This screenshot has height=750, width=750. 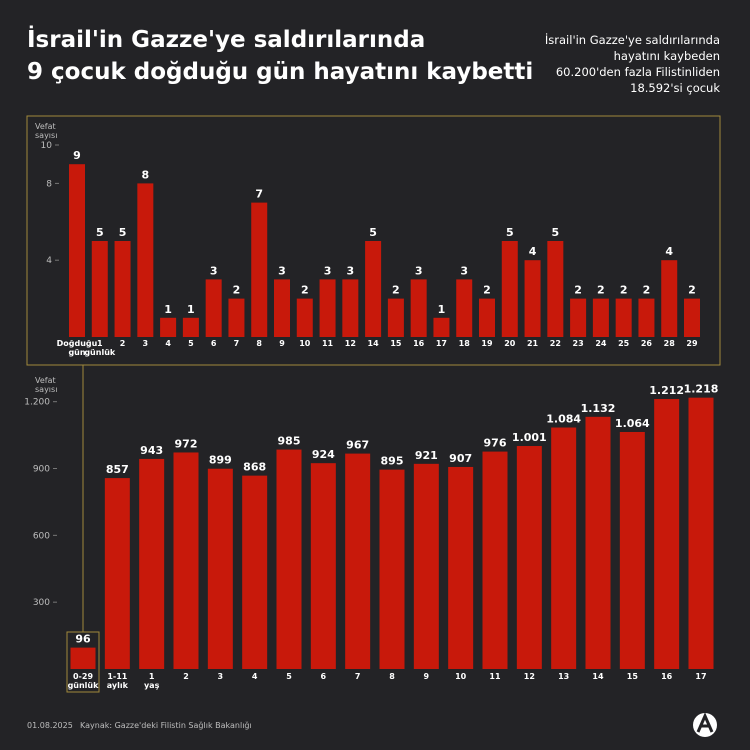 I want to click on x-tick-label: 20, so click(x=510, y=343).